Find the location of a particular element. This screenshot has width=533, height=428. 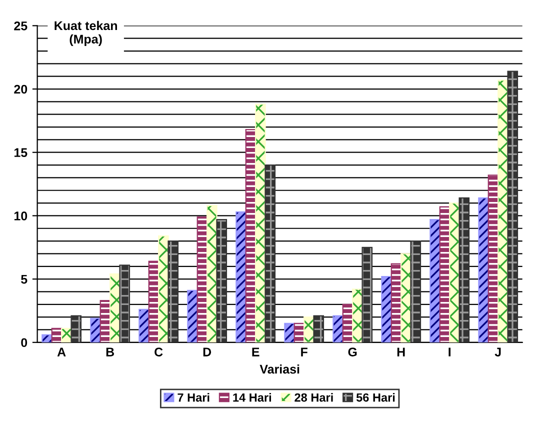

x-tick-label: J is located at coordinates (497, 352).